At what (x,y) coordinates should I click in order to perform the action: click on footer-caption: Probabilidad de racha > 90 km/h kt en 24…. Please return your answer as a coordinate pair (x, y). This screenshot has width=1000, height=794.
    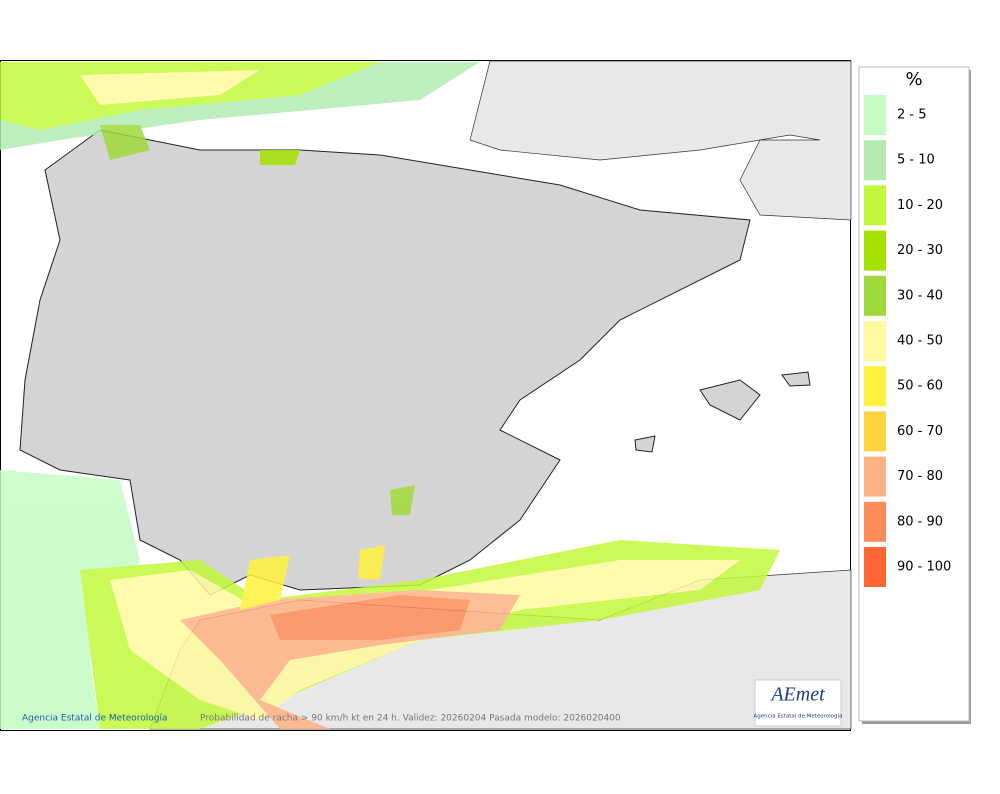
    Looking at the image, I should click on (410, 719).